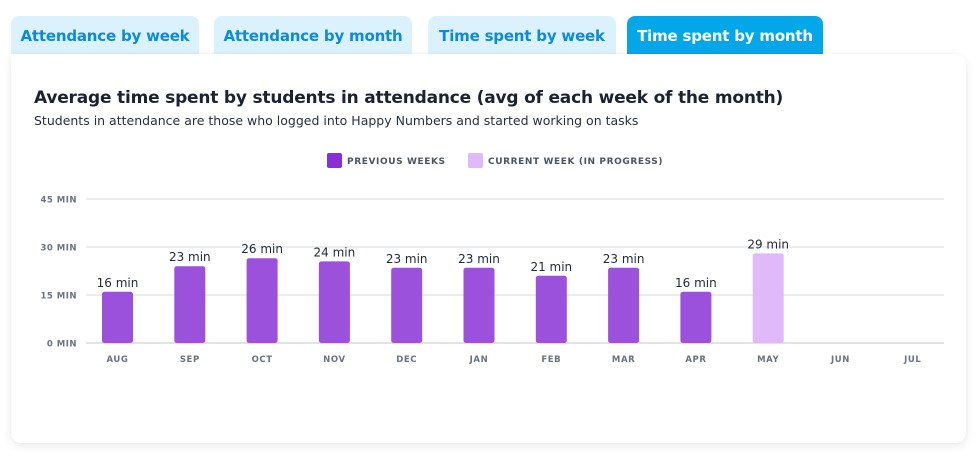 This screenshot has width=979, height=458. What do you see at coordinates (58, 249) in the screenshot?
I see `y-tick-label: 30 MIN` at bounding box center [58, 249].